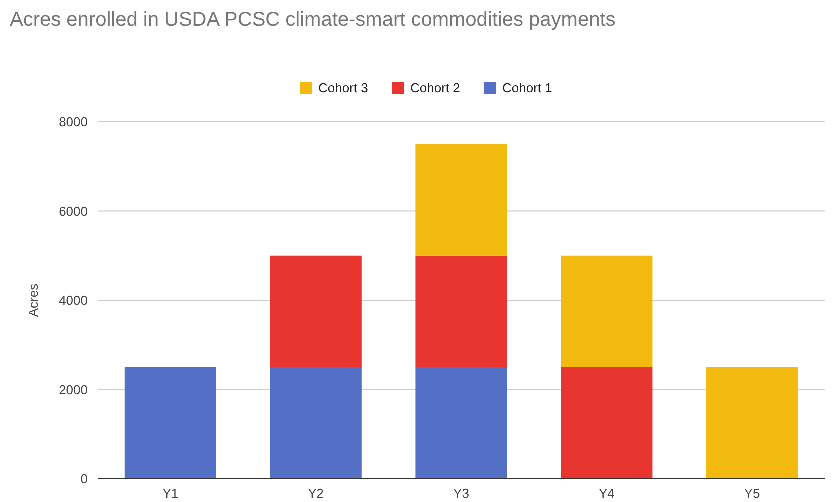  I want to click on y-tick-label: 0, so click(84, 479).